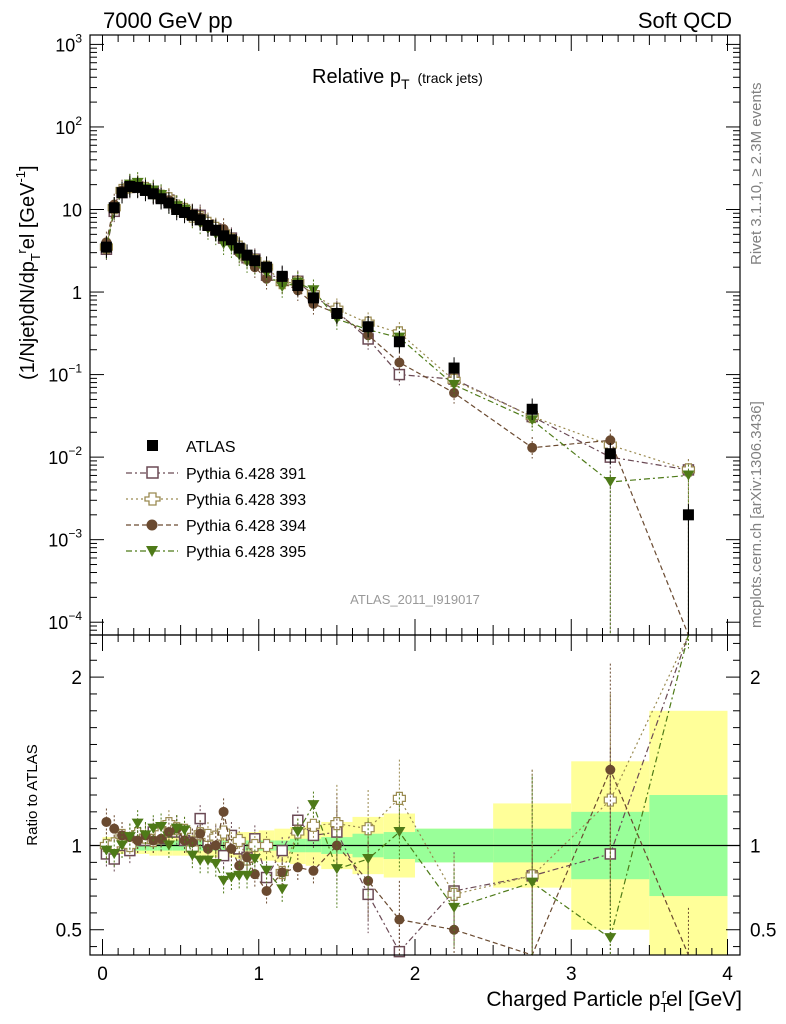 This screenshot has width=786, height=1024. Describe the element at coordinates (77, 293) in the screenshot. I see `y-tick-label: 1` at that location.